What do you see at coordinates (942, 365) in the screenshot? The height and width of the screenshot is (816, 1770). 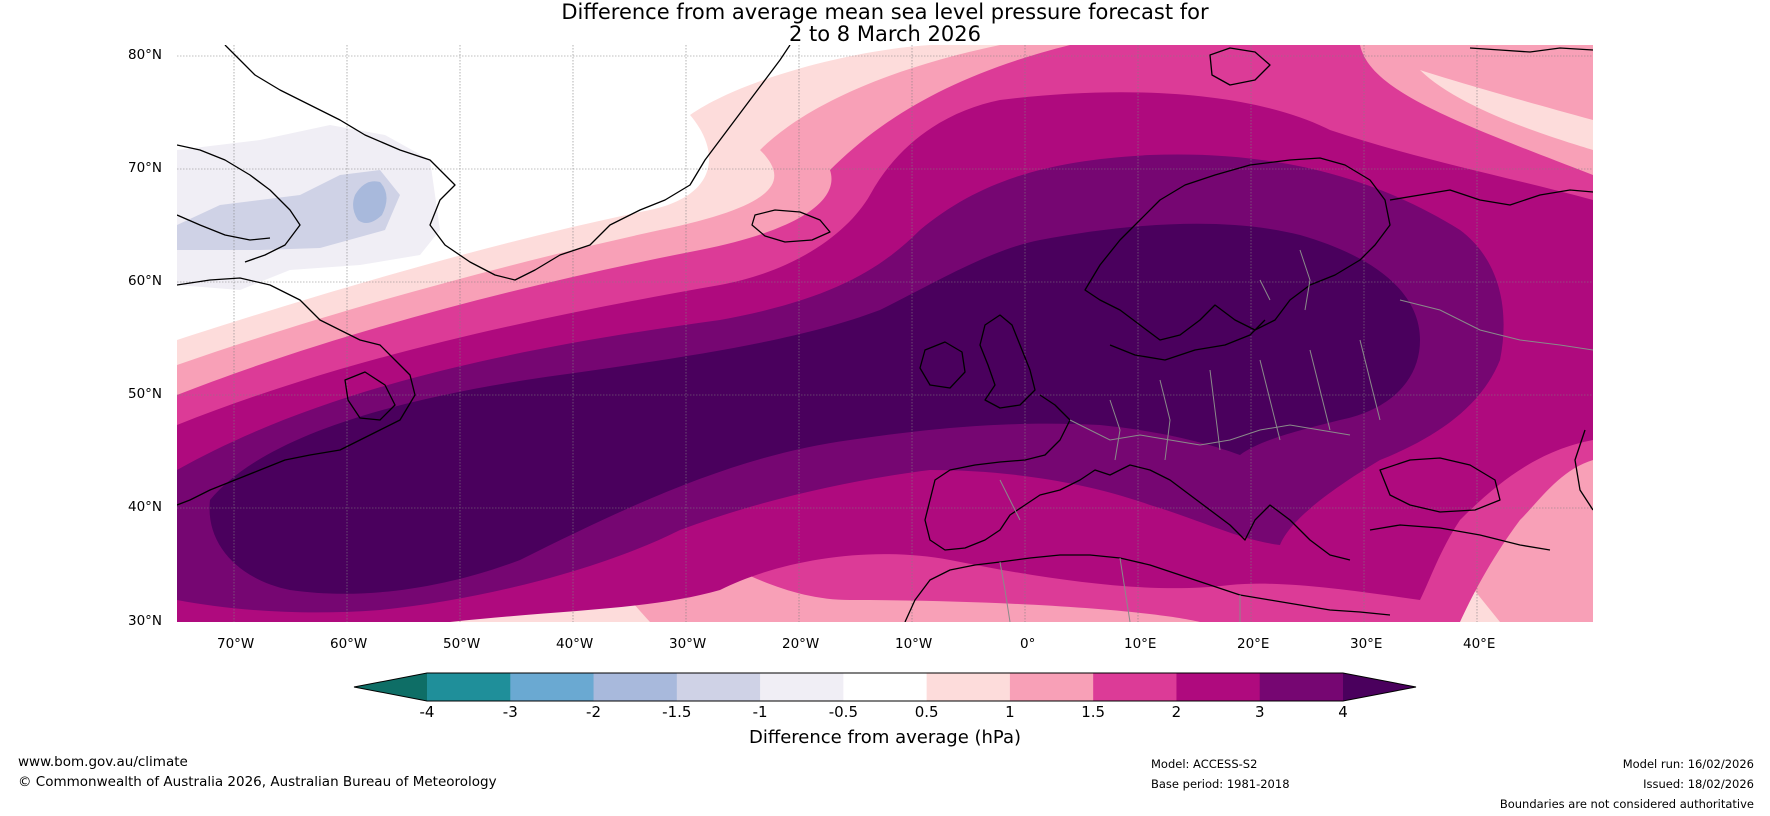 I see `coastline-ireland` at bounding box center [942, 365].